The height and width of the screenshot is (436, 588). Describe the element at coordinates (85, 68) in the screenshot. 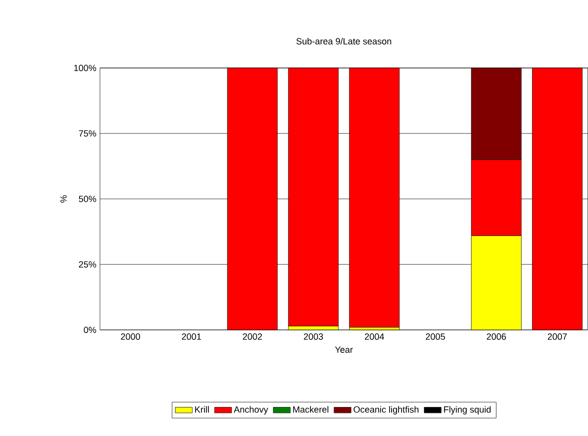

I see `y-tick-label: 100%` at that location.